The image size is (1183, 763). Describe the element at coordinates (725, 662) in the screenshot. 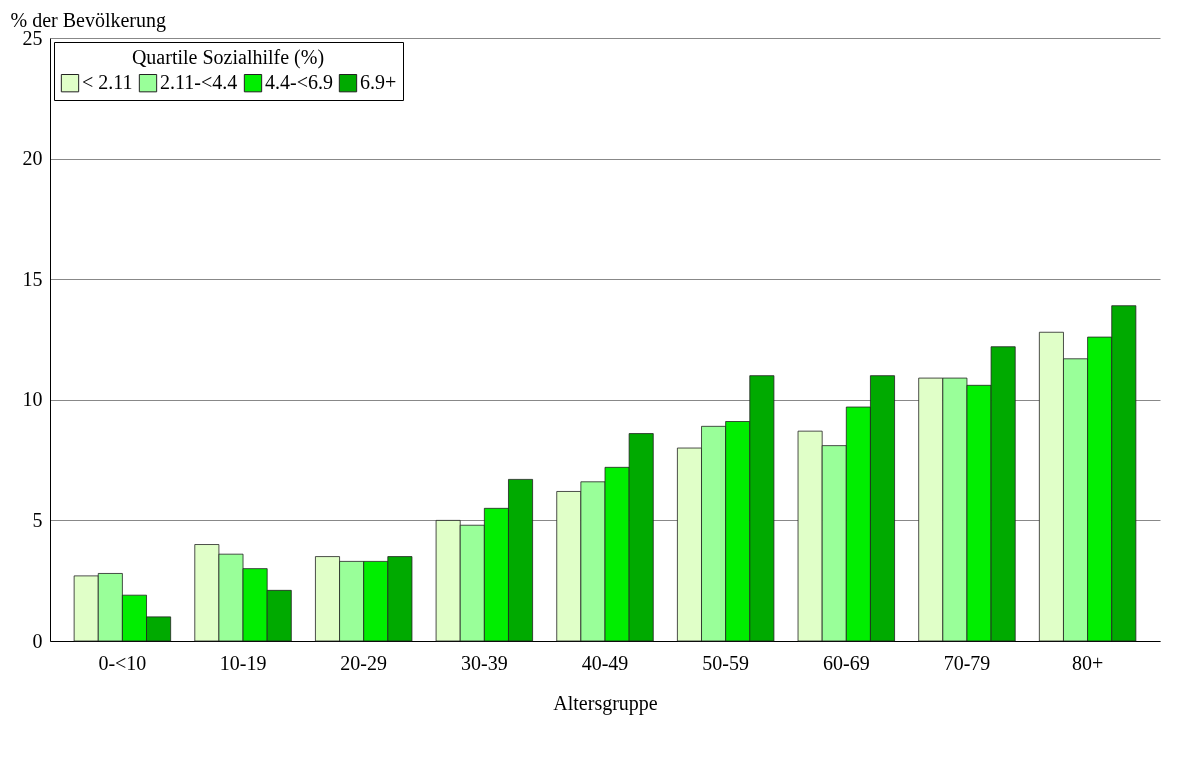

I see `x-tick-label: 50-59` at that location.